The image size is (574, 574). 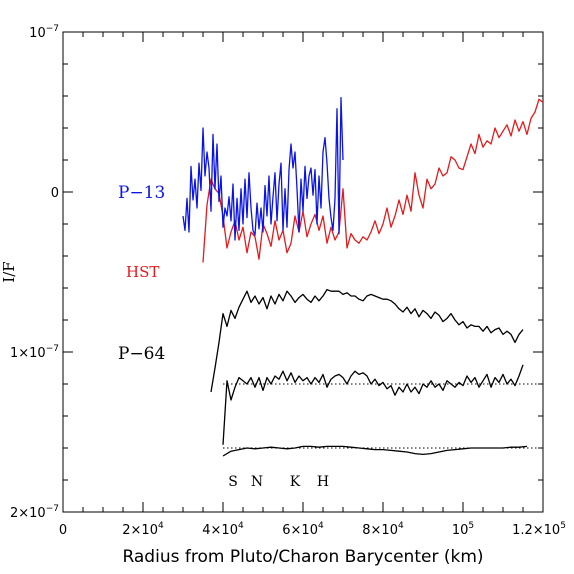 What do you see at coordinates (34, 352) in the screenshot?
I see `y-tick-label: 1×10⁻⁷` at bounding box center [34, 352].